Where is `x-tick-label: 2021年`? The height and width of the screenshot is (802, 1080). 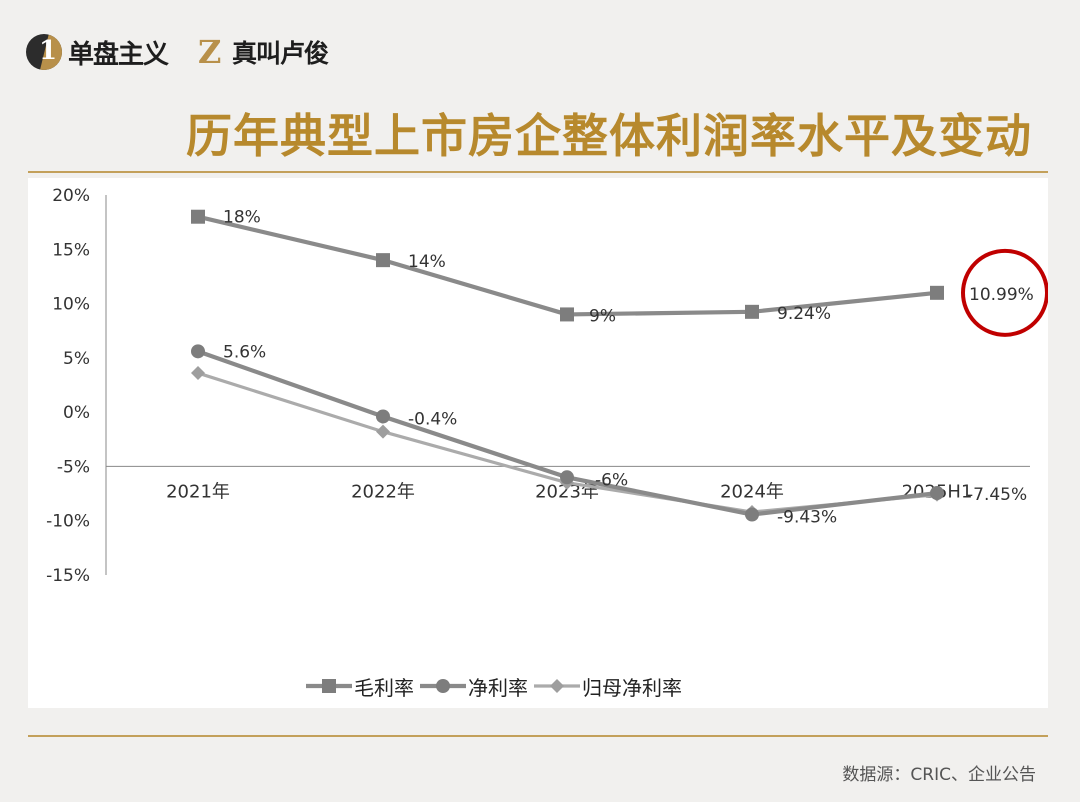
x-tick-label: 2021年 is located at coordinates (198, 491).